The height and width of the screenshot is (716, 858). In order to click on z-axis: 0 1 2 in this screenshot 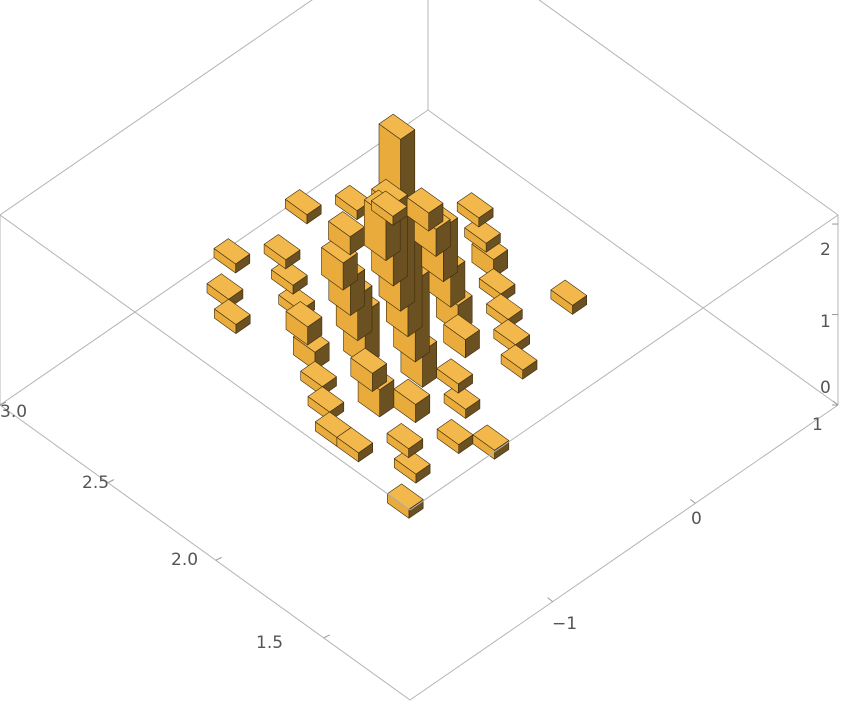, I will do `click(825, 319)`.